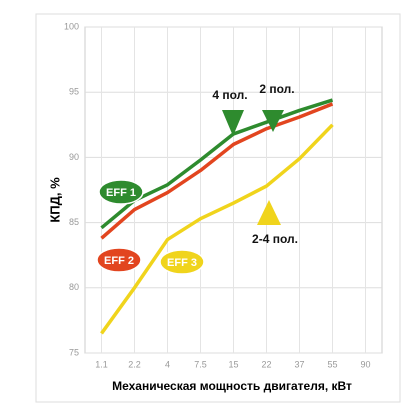 This screenshot has height=417, width=412. I want to click on x-axis-label: Механическая мощность двигателя, кВт, so click(232, 386).